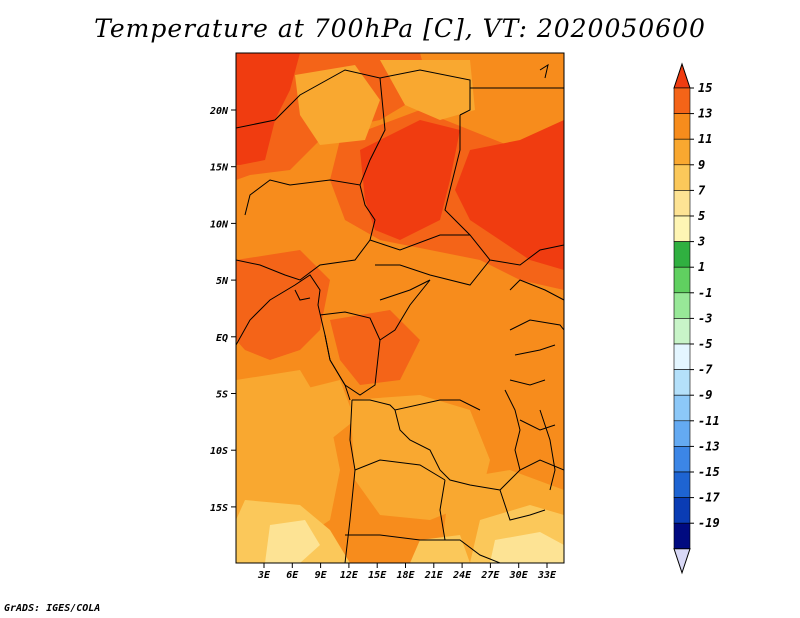 This screenshot has height=618, width=800. I want to click on legend-label: 13, so click(705, 114).